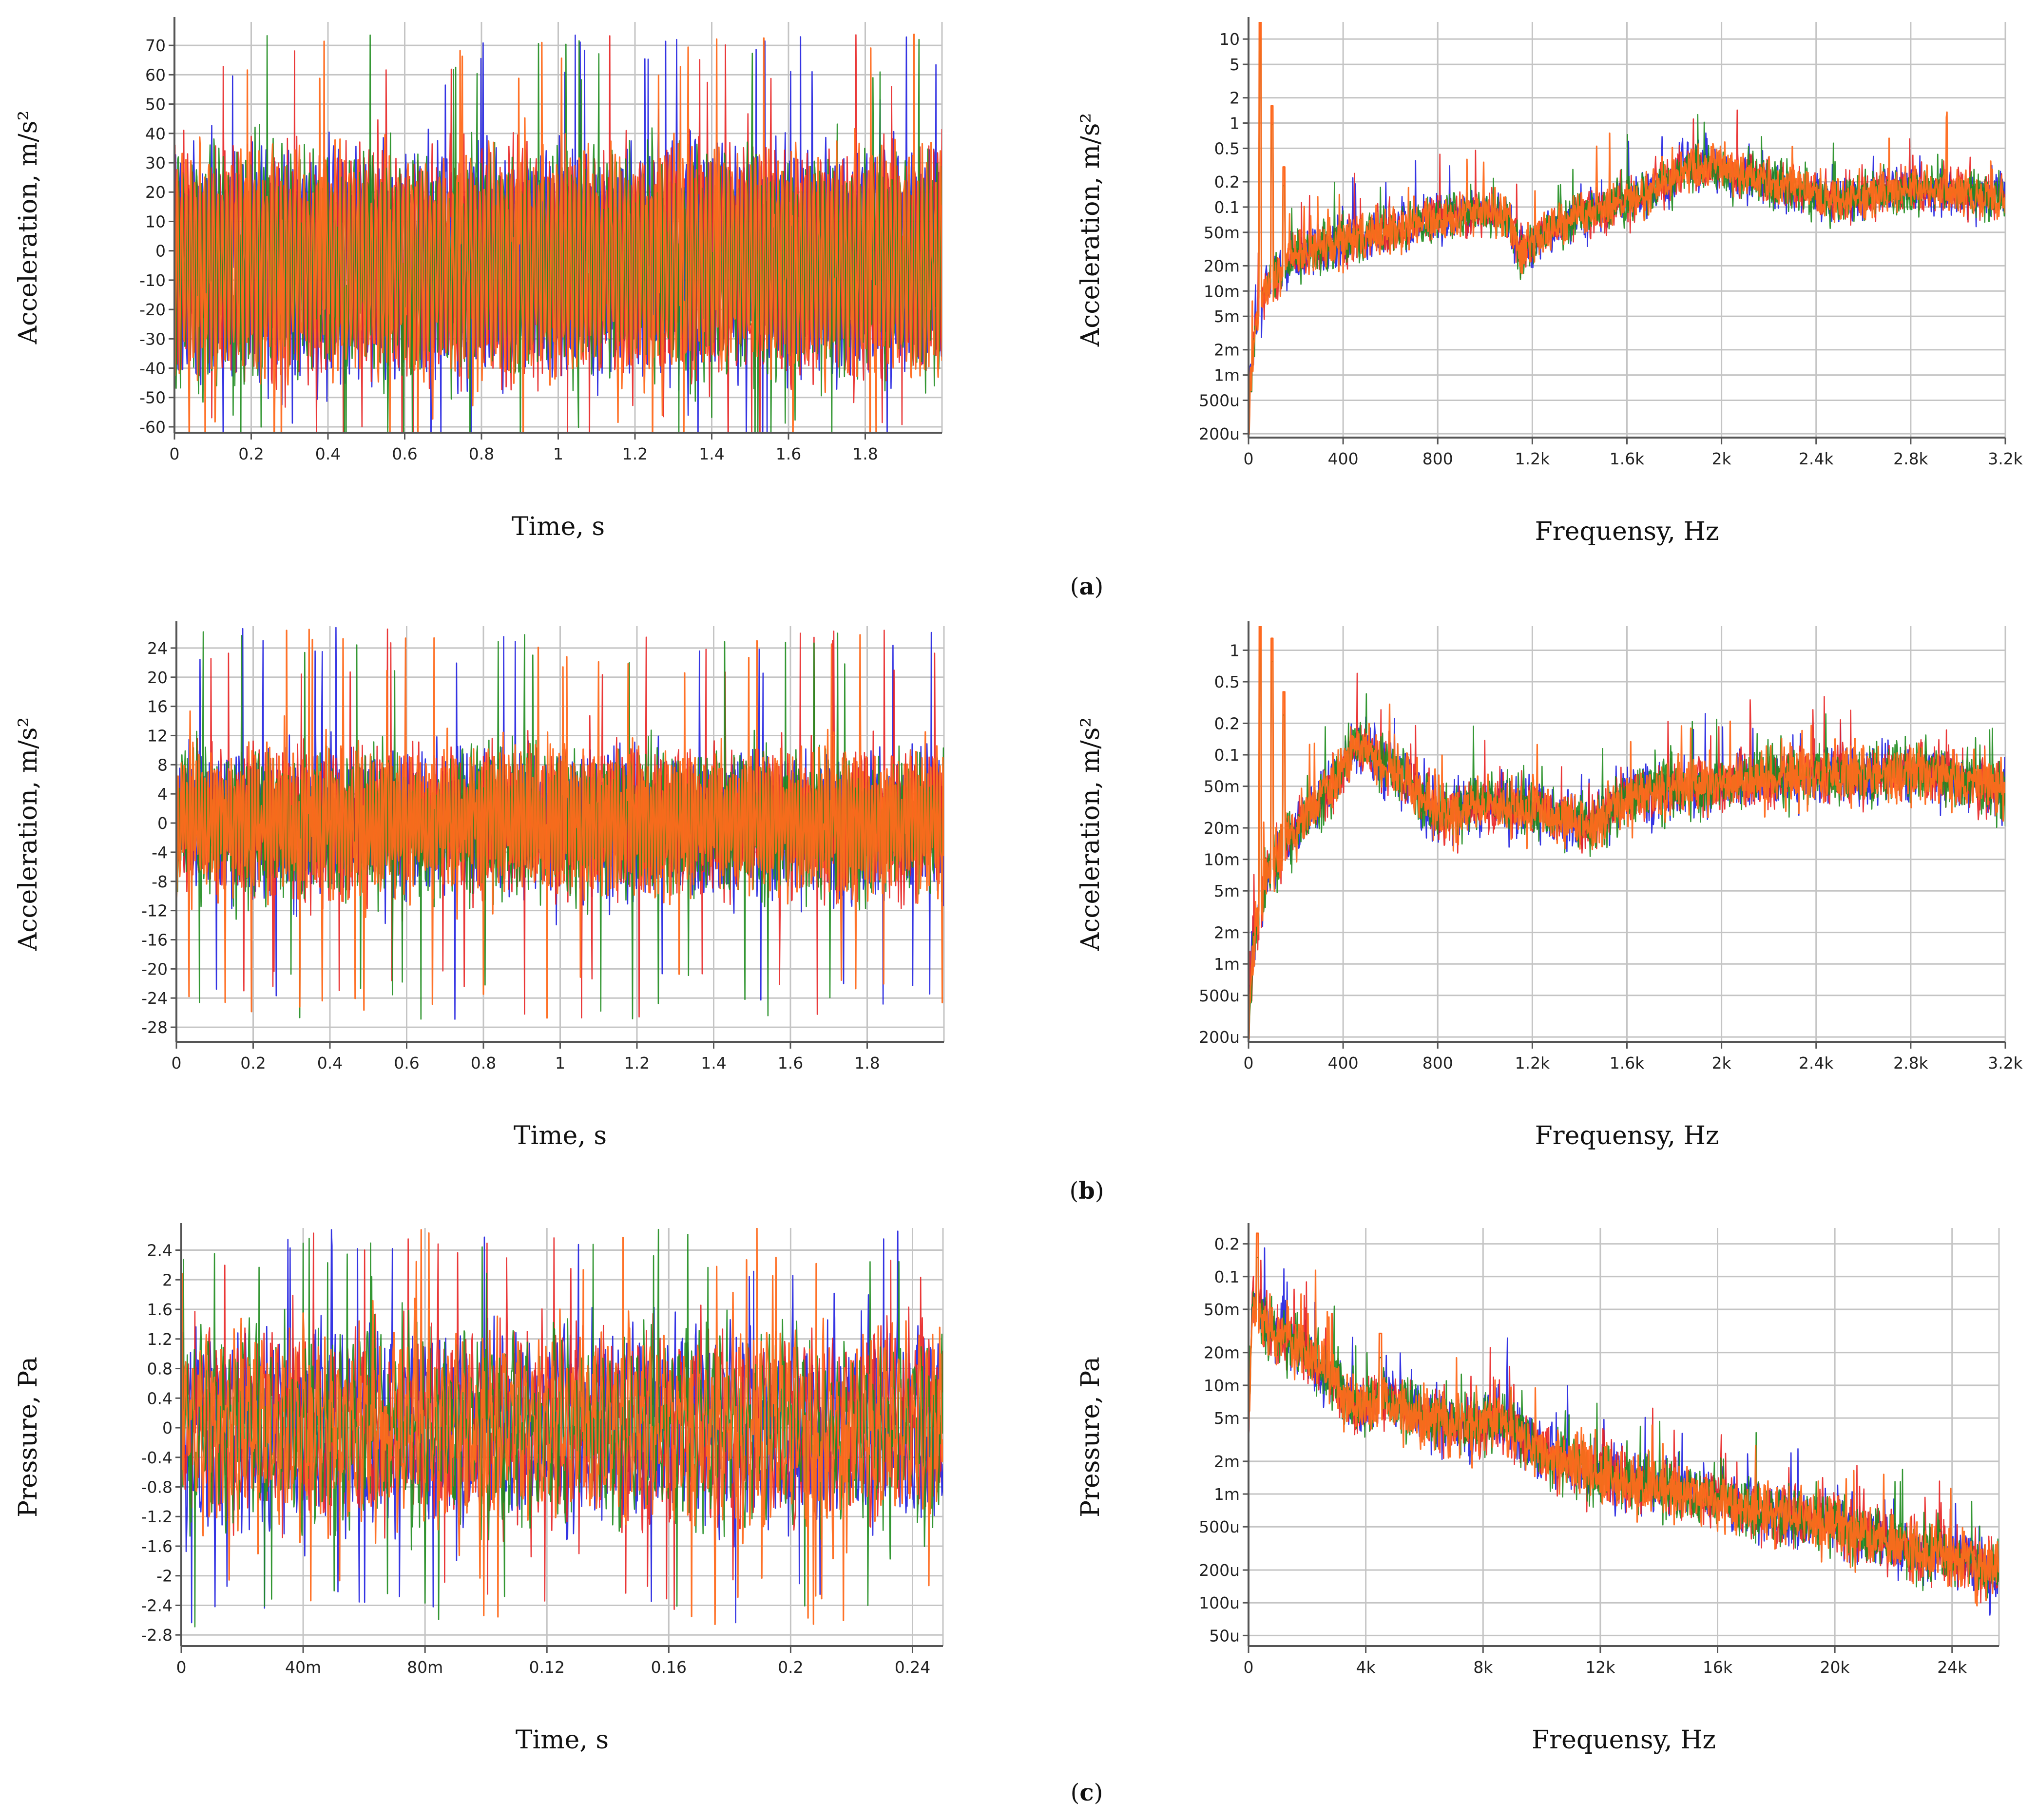  I want to click on caption-a: (a), so click(1087, 586).